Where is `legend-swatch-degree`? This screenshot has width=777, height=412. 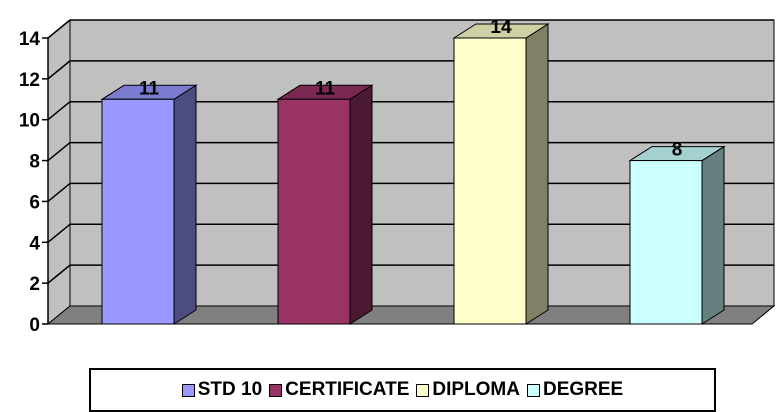
legend-swatch-degree is located at coordinates (533, 390).